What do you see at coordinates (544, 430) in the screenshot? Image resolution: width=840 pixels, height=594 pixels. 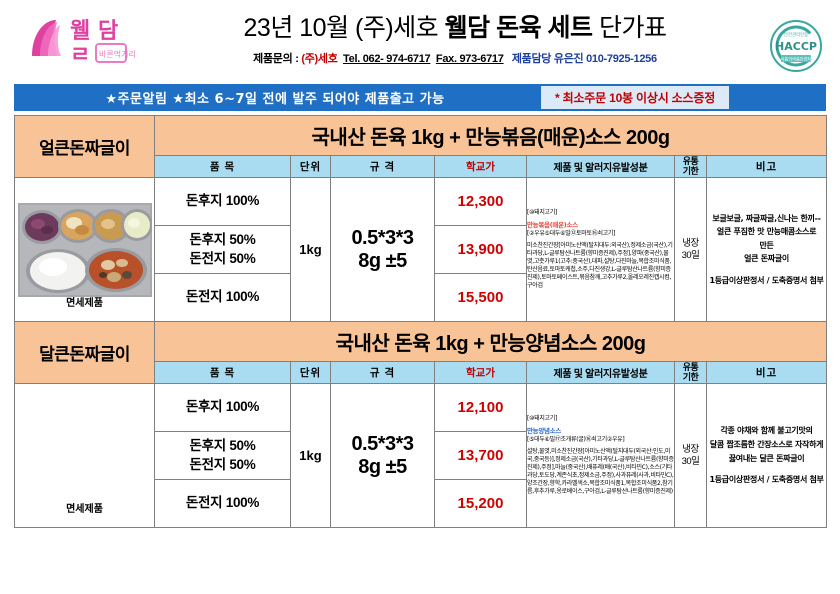 I see `sauce-name-1: 만능양념소스` at bounding box center [544, 430].